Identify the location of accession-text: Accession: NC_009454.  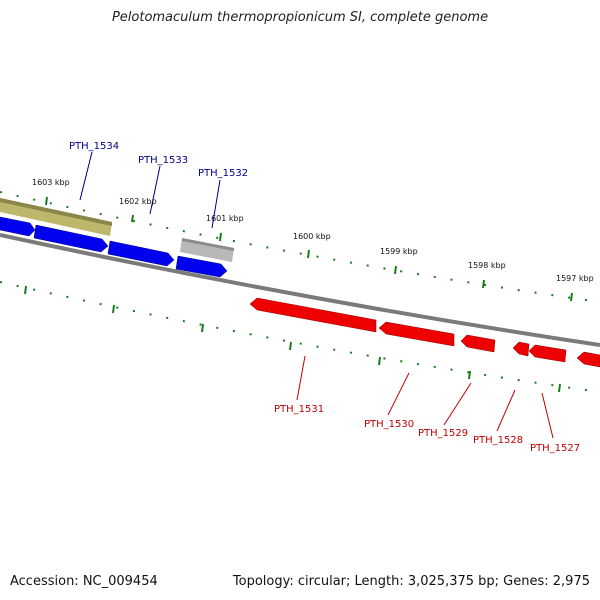
(84, 581).